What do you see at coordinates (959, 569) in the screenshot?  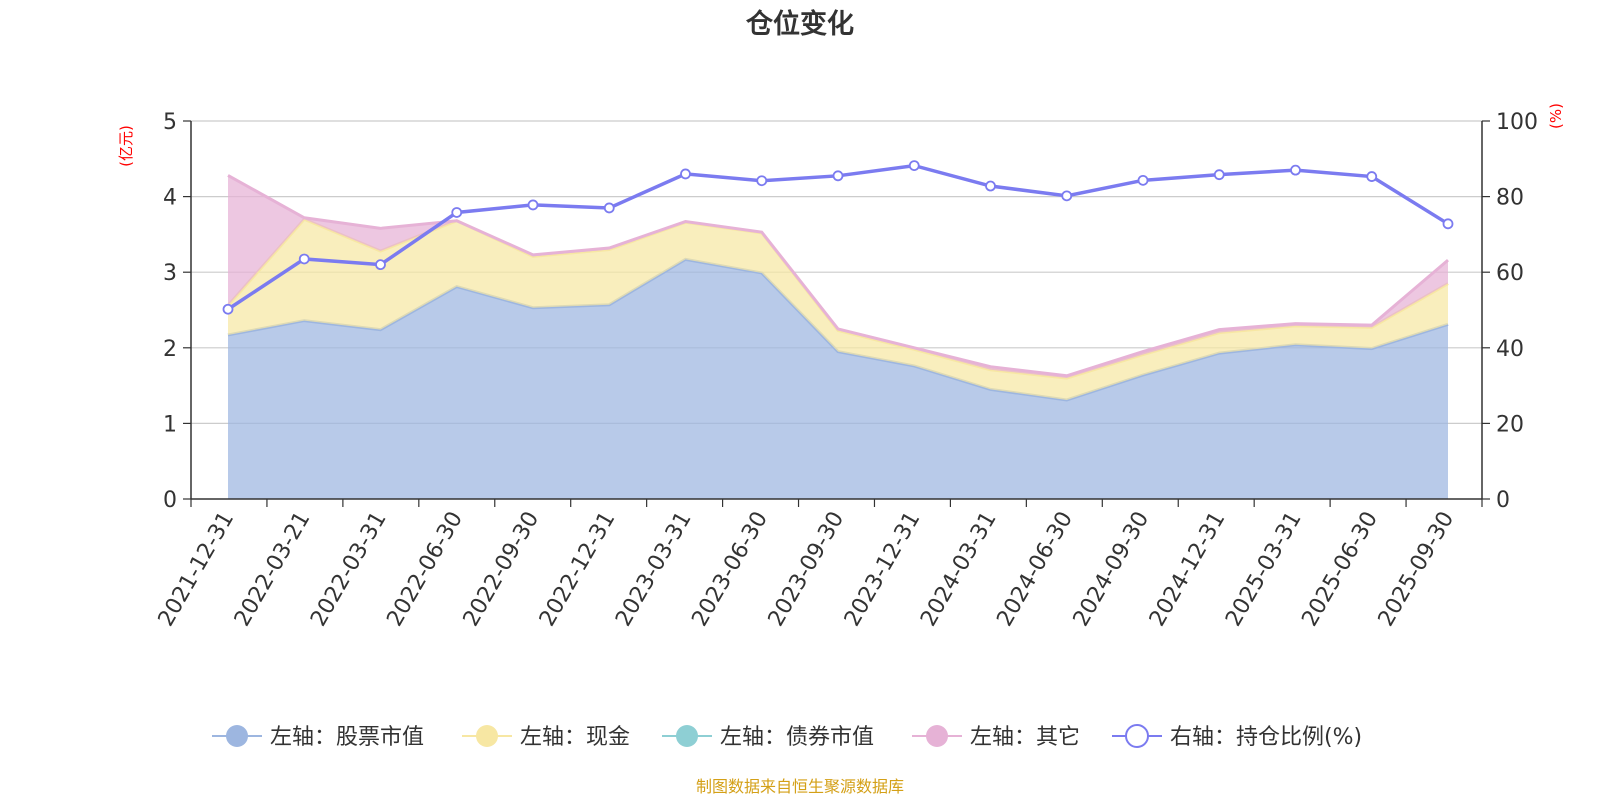 I see `x-tick-label: 2024-03-31` at bounding box center [959, 569].